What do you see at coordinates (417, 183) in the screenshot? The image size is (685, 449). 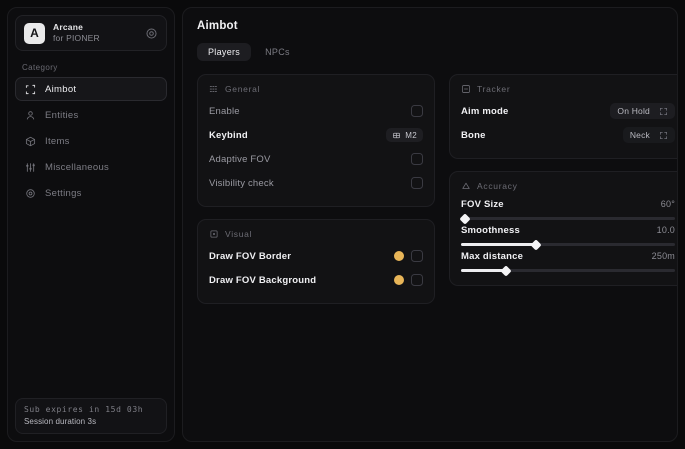 I see `visibility-check-checkbox` at bounding box center [417, 183].